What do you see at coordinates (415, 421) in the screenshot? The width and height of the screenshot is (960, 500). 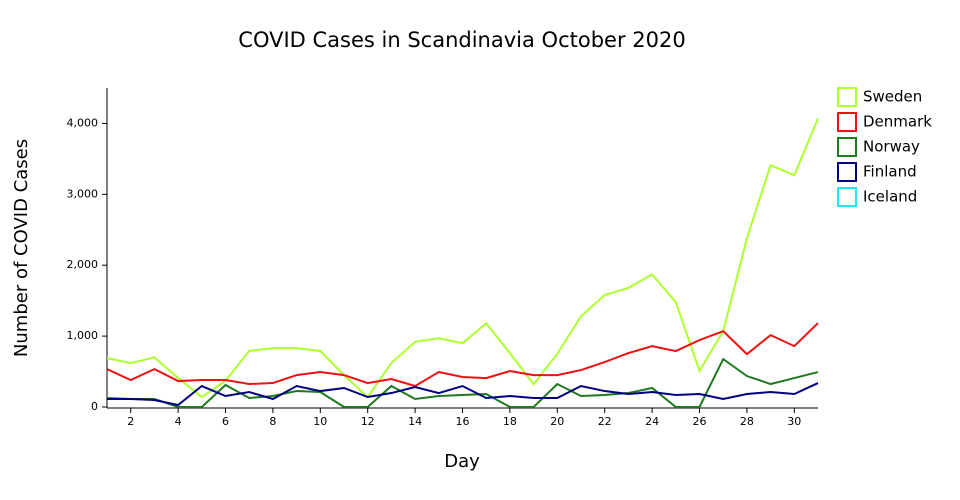 I see `x-tick-label: 14` at bounding box center [415, 421].